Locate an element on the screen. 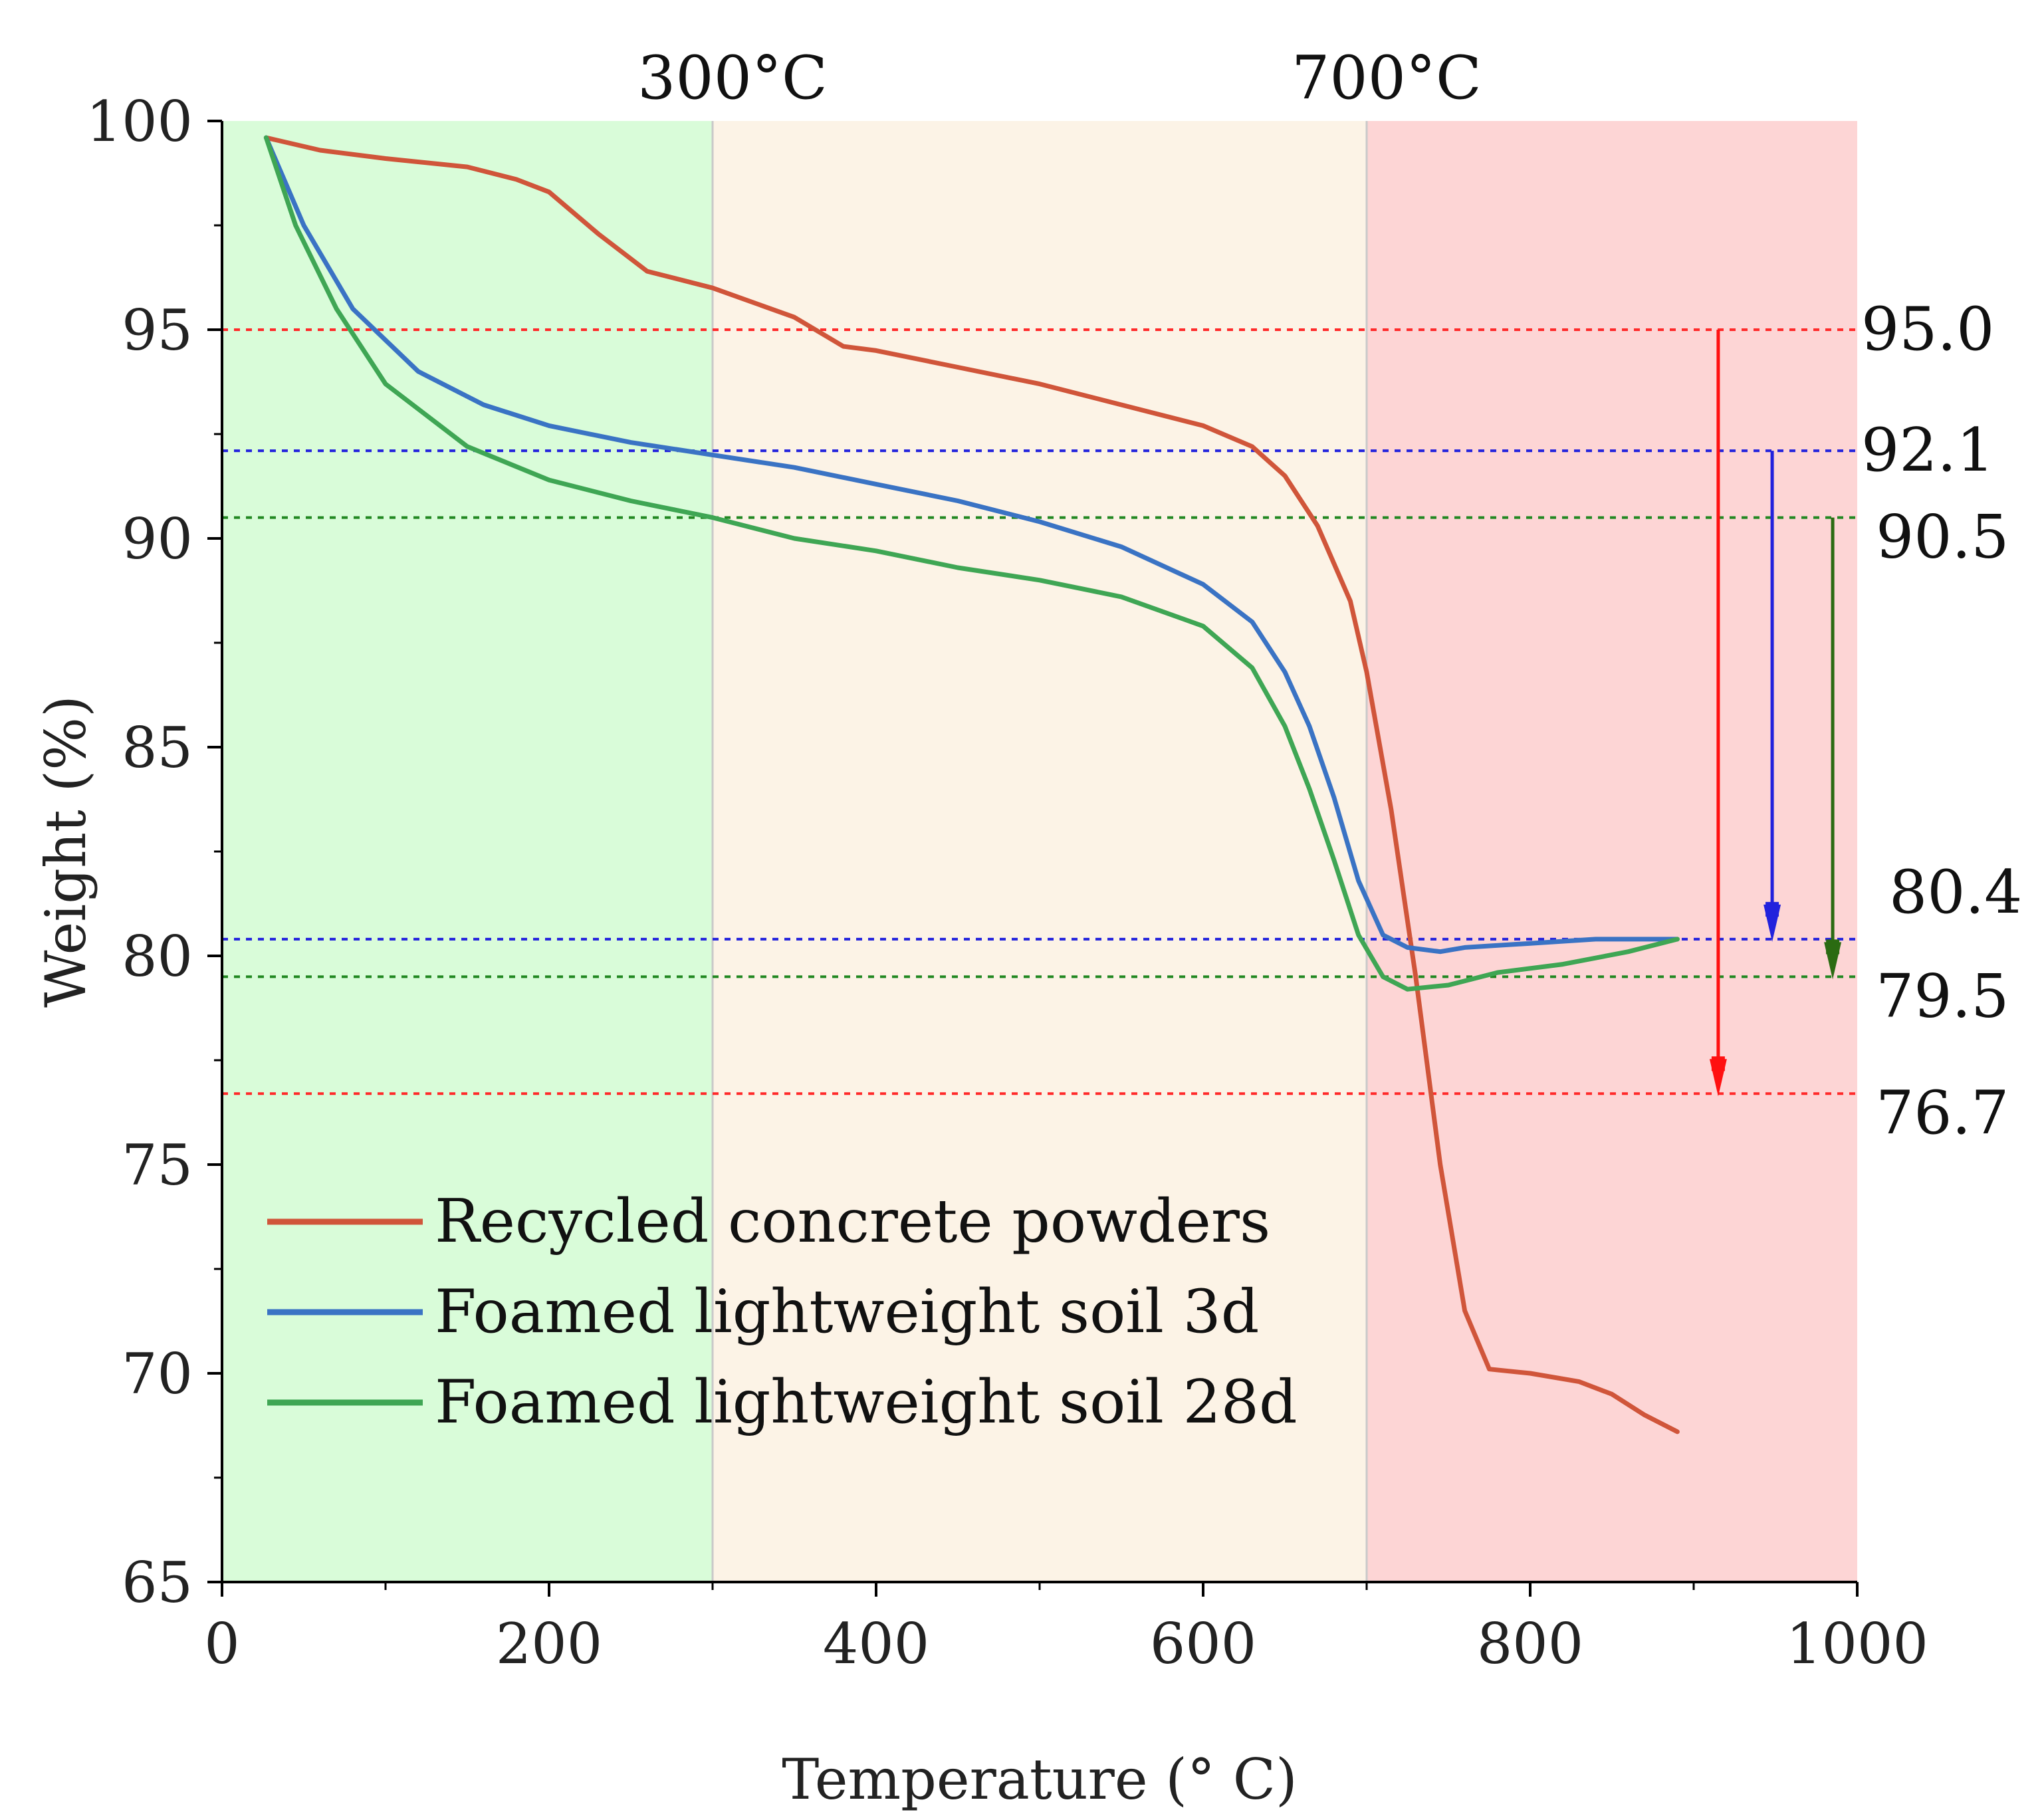 Image resolution: width=2044 pixels, height=1820 pixels. reference-value-label: 95.0 is located at coordinates (1927, 329).